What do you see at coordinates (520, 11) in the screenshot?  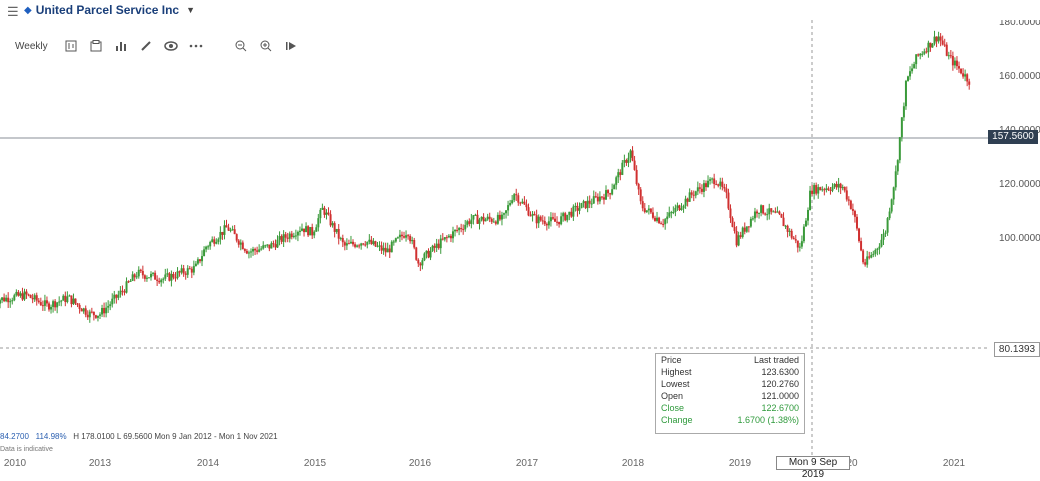 I see `header-bar: ☰ ◆ United Parcel Service Inc ▼` at bounding box center [520, 11].